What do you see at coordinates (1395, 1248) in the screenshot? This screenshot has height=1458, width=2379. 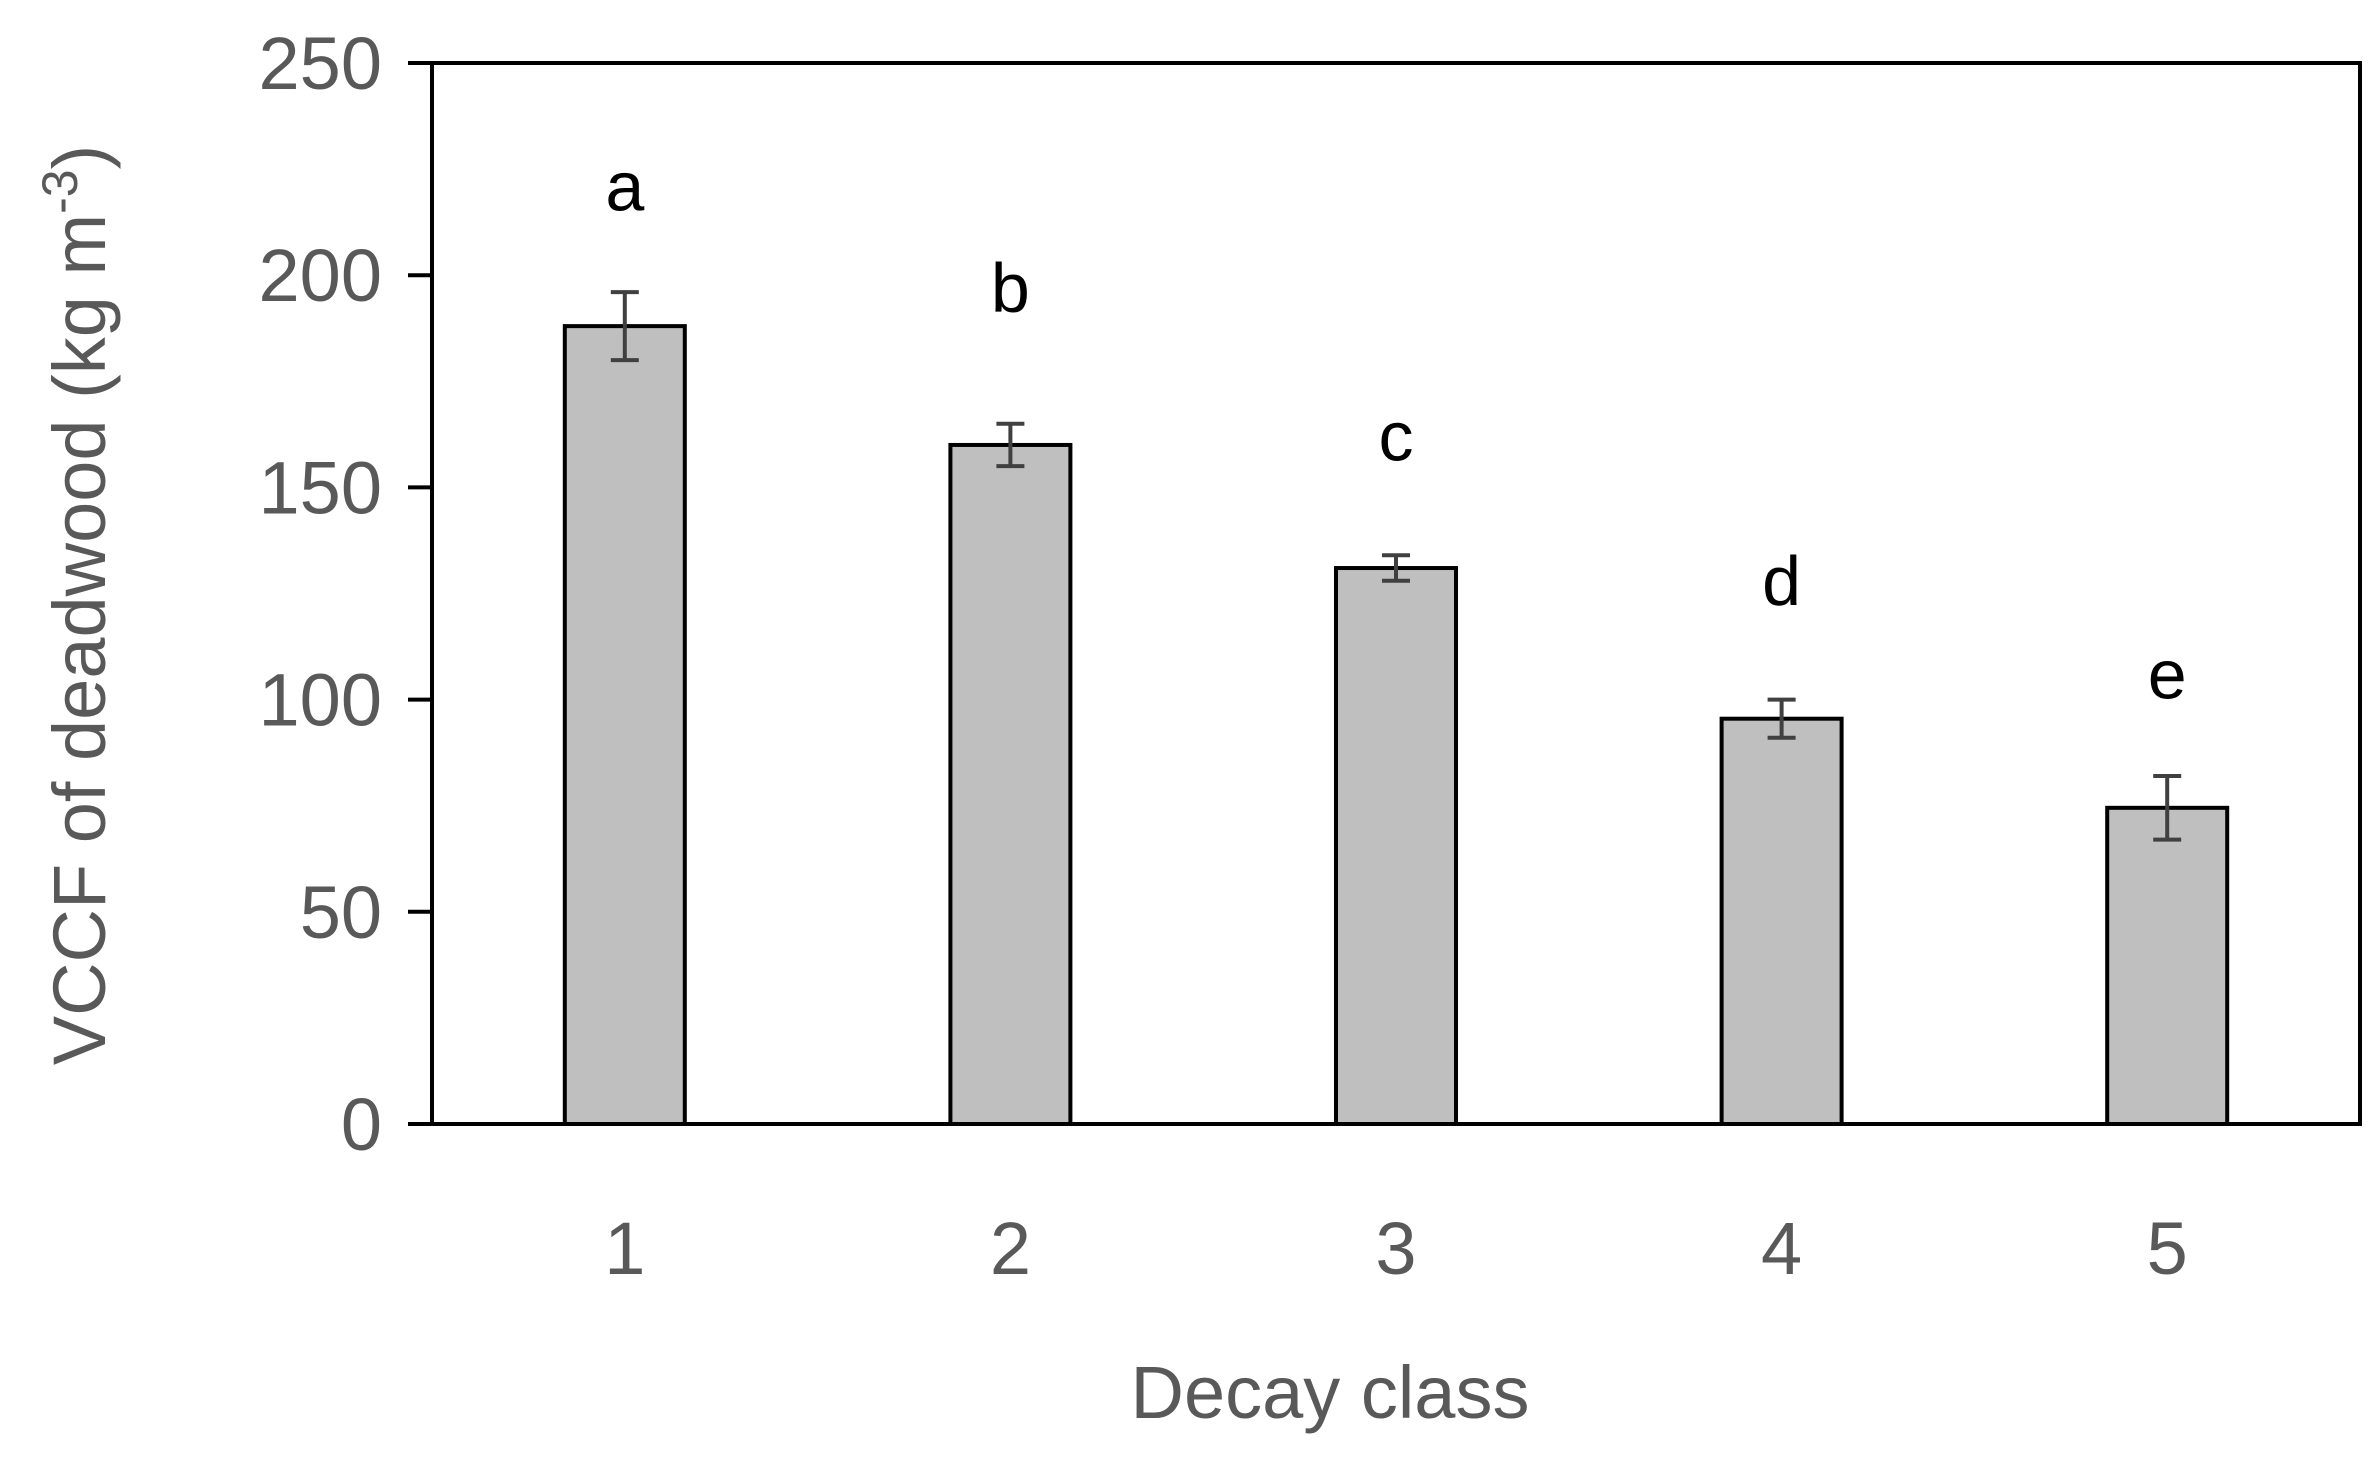 I see `x-tick-label: 3` at bounding box center [1395, 1248].